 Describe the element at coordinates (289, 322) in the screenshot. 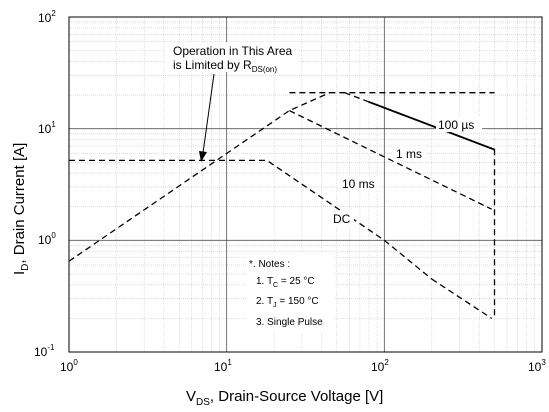

I see `note-3: 3. Single Pulse` at that location.